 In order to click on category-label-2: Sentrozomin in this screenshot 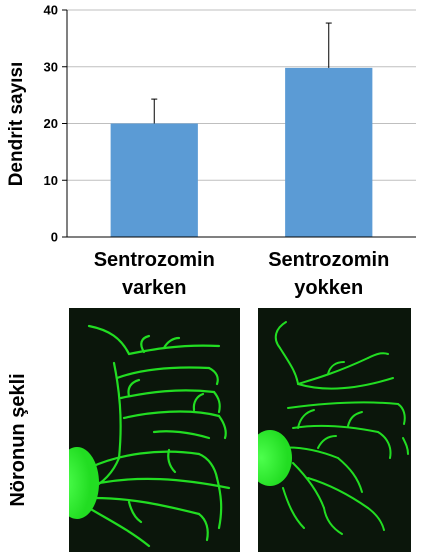, I will do `click(328, 260)`.